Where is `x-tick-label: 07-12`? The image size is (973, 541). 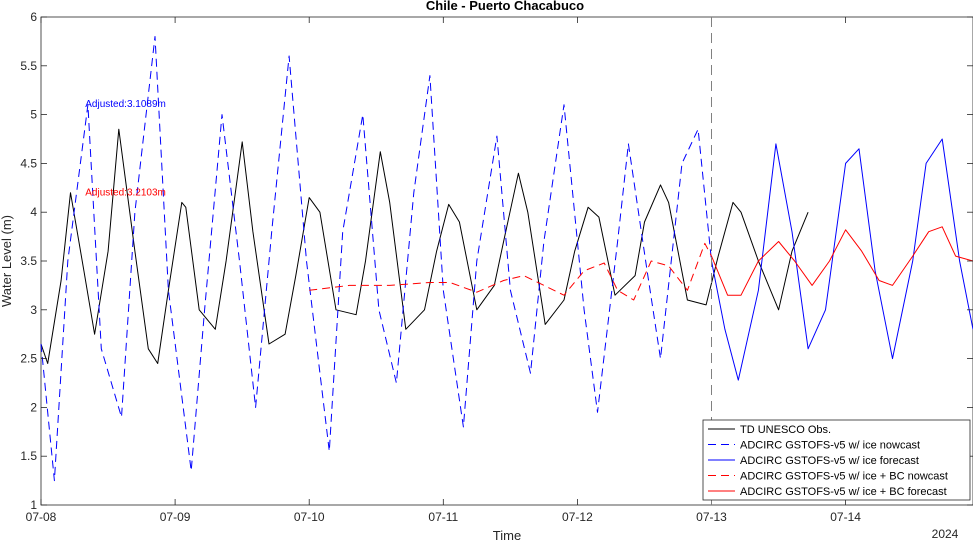
x-tick-label: 07-12 is located at coordinates (577, 517).